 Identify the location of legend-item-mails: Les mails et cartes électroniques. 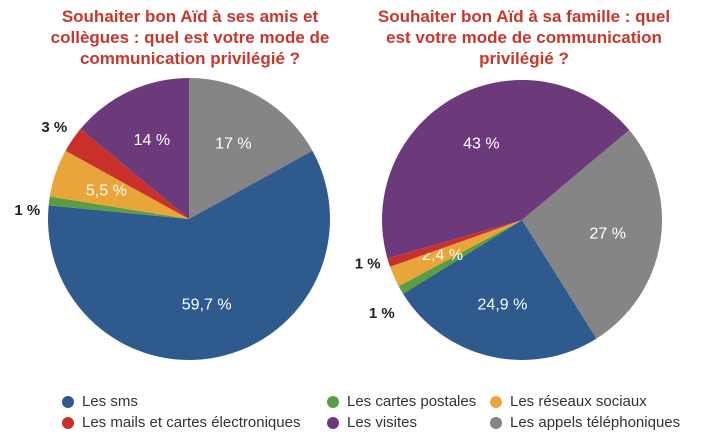
(181, 422).